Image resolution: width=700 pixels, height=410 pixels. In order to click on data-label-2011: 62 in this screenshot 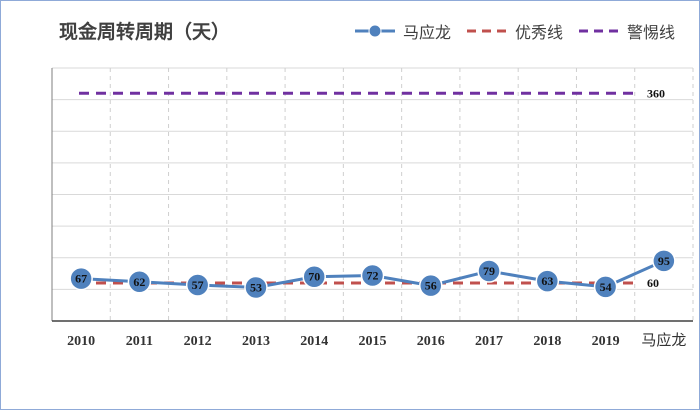, I will do `click(139, 282)`.